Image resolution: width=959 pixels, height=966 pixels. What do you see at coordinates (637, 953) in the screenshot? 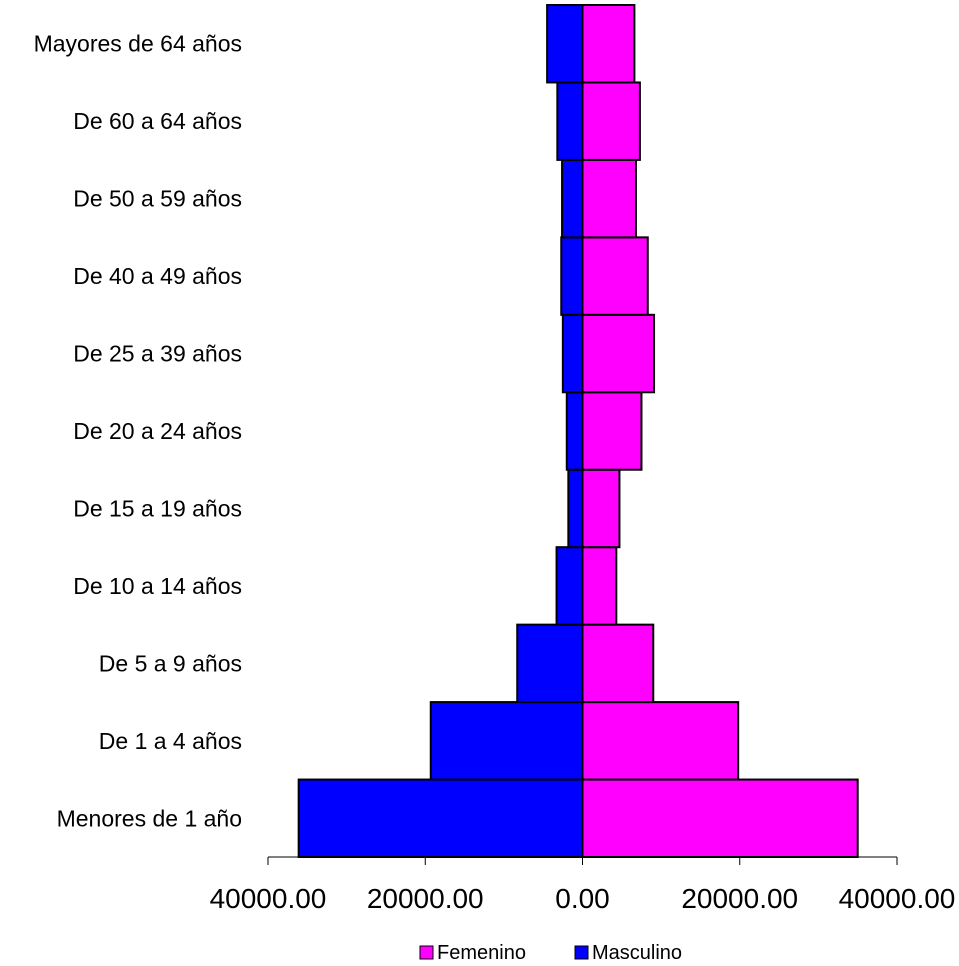
I see `legend-label-masculino: Masculino` at bounding box center [637, 953].